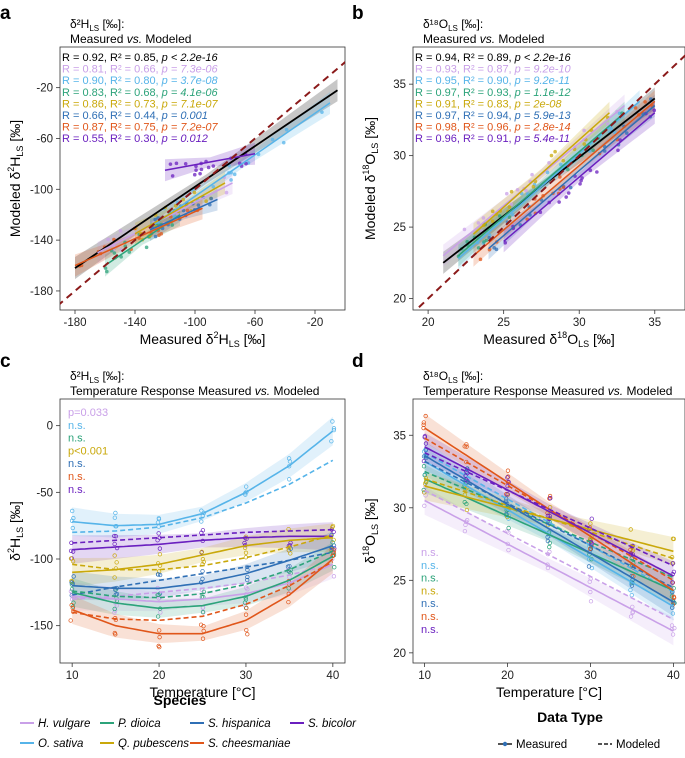 Image resolution: width=685 pixels, height=758 pixels. I want to click on modeled-line-s_bicolor, so click(549, 509).